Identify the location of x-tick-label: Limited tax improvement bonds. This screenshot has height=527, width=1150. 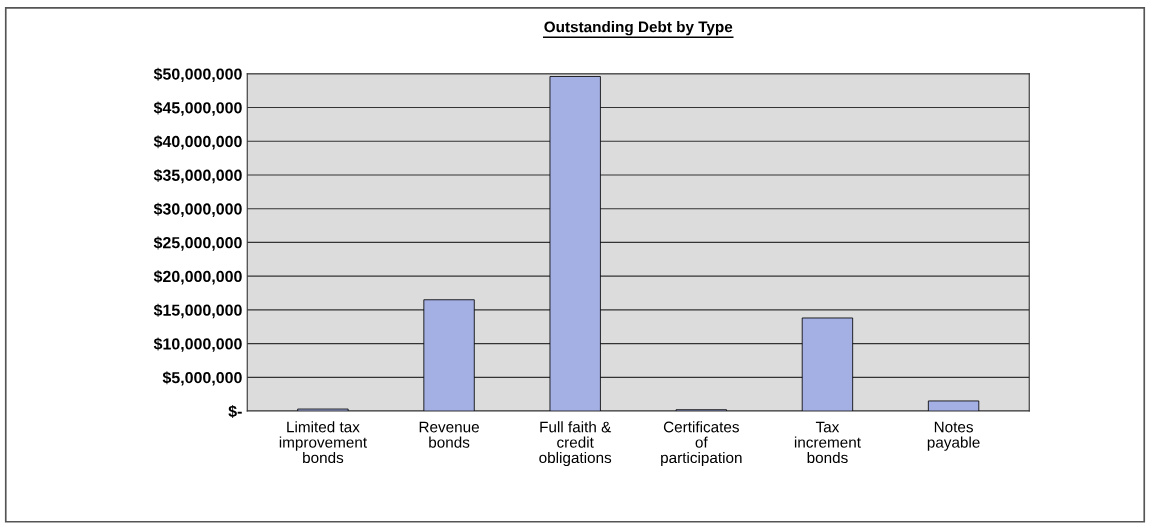
(323, 442).